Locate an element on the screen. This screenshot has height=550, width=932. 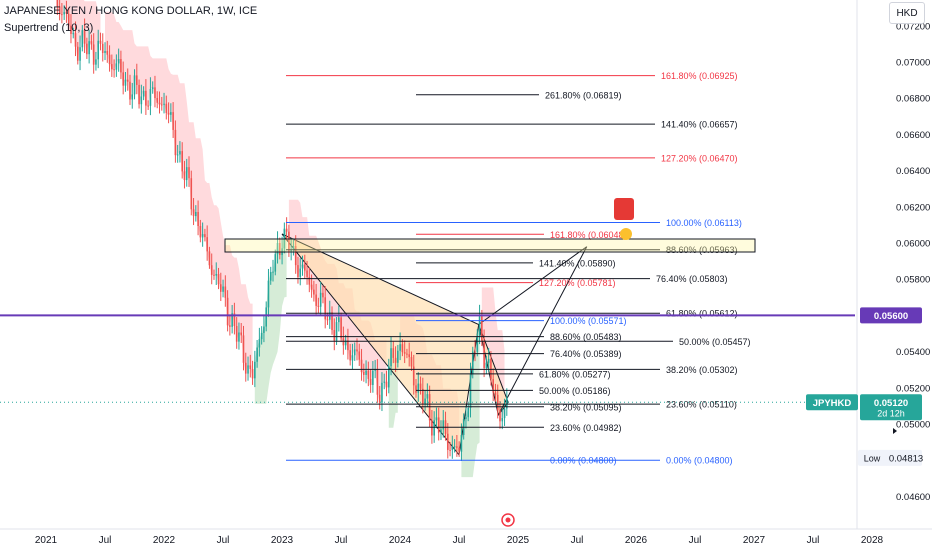
price-tick-label: 0.05200 is located at coordinates (913, 388).